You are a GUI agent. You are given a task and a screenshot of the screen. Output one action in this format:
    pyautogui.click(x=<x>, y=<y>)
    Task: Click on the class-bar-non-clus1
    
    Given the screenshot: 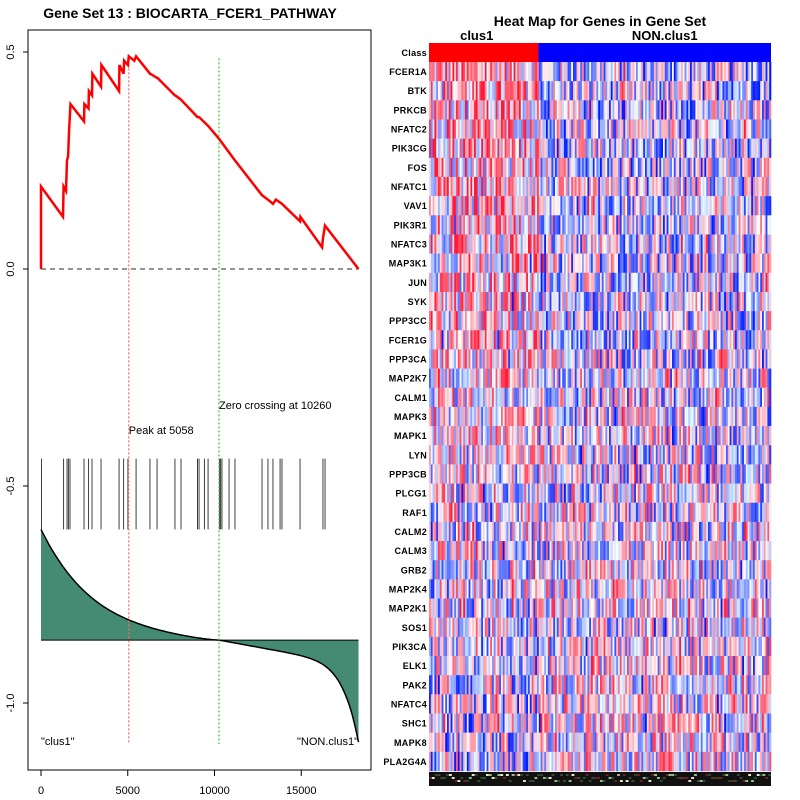 What is the action you would take?
    pyautogui.click(x=654, y=52)
    